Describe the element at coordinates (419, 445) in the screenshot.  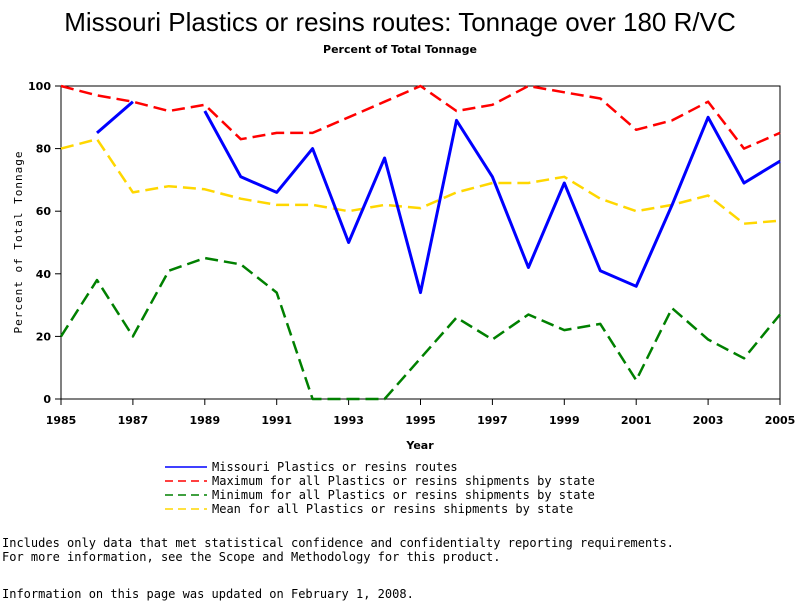
I see `x-axis-label: Year` at that location.